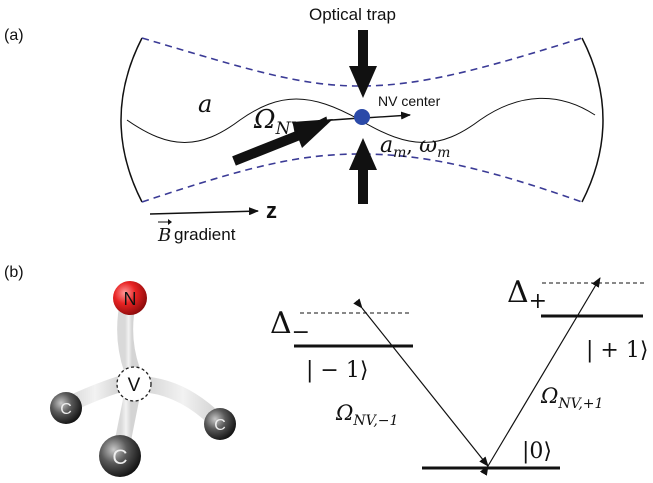  What do you see at coordinates (131, 120) in the screenshot?
I see `left-mirror` at bounding box center [131, 120].